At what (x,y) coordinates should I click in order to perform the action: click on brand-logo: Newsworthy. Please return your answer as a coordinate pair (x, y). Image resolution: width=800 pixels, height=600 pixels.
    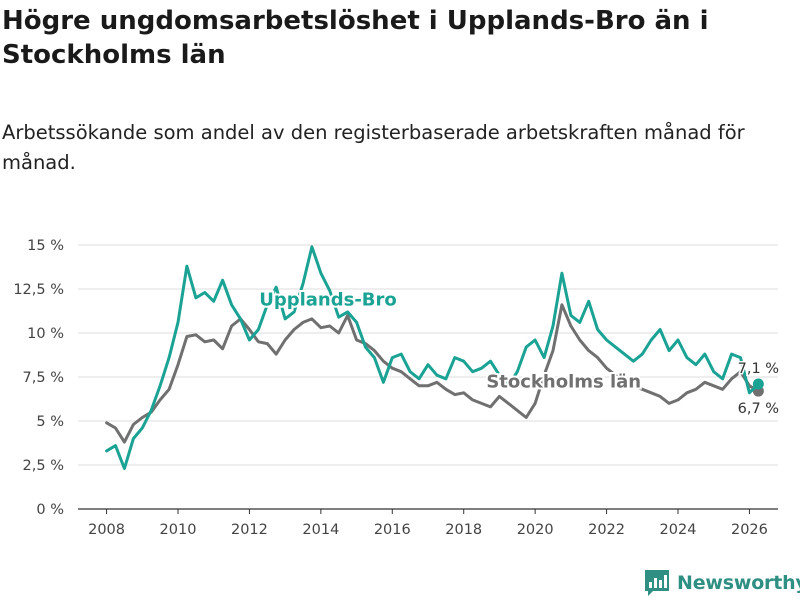
    Looking at the image, I should click on (722, 583).